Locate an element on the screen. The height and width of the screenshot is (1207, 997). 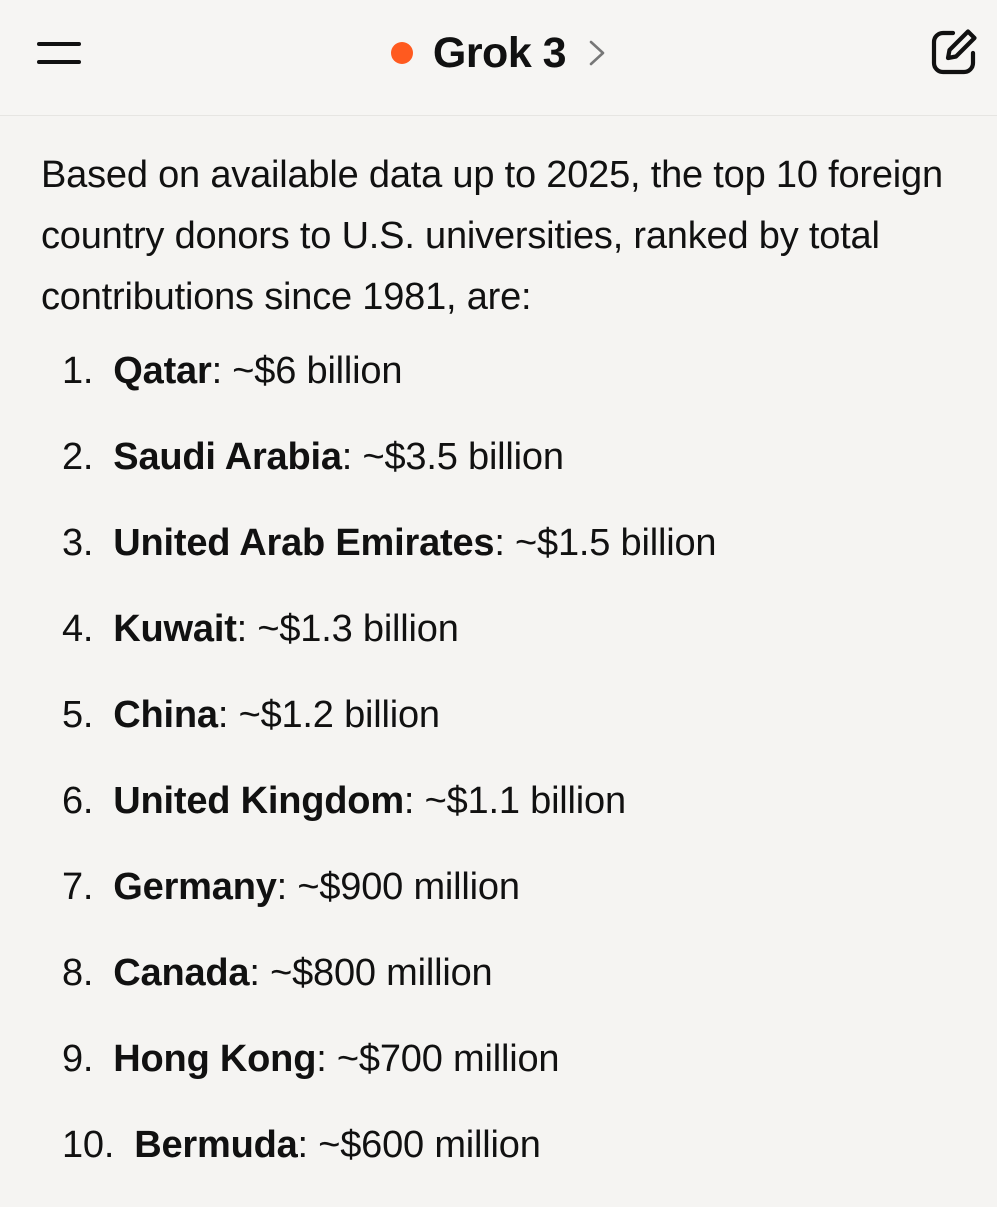
list-number: 2. is located at coordinates (78, 457).